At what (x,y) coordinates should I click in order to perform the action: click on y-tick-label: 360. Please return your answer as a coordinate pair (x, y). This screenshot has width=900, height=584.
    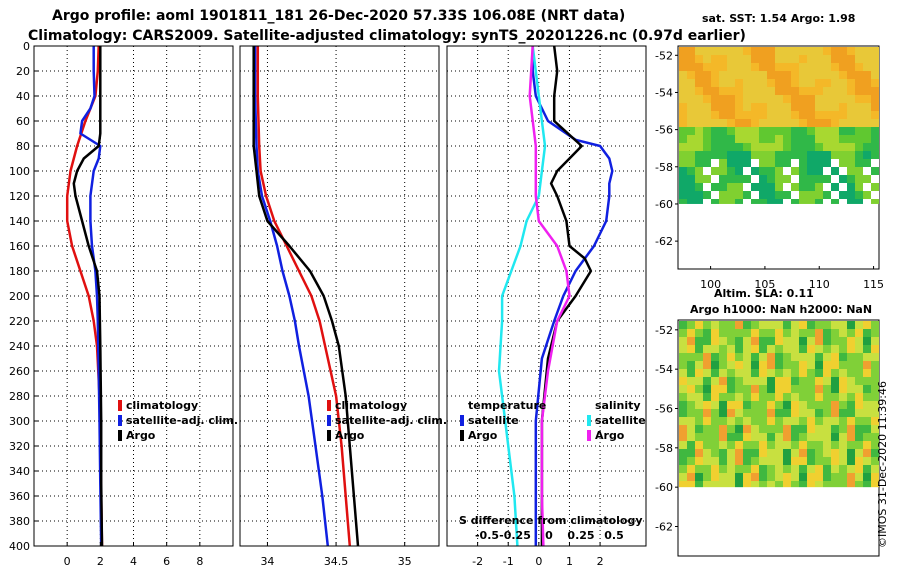
    Looking at the image, I should click on (19, 496).